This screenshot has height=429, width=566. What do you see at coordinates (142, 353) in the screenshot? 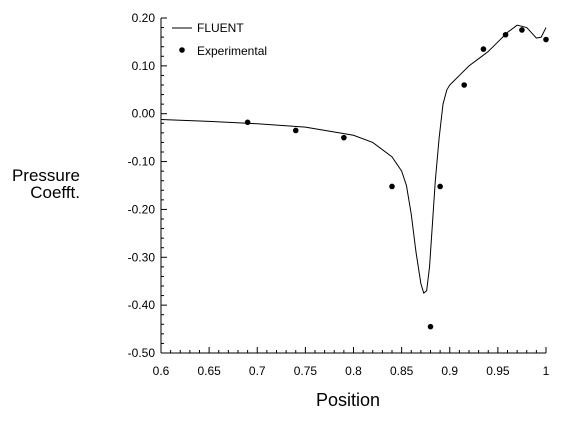
I see `y-tick-label: -0.50` at bounding box center [142, 353].